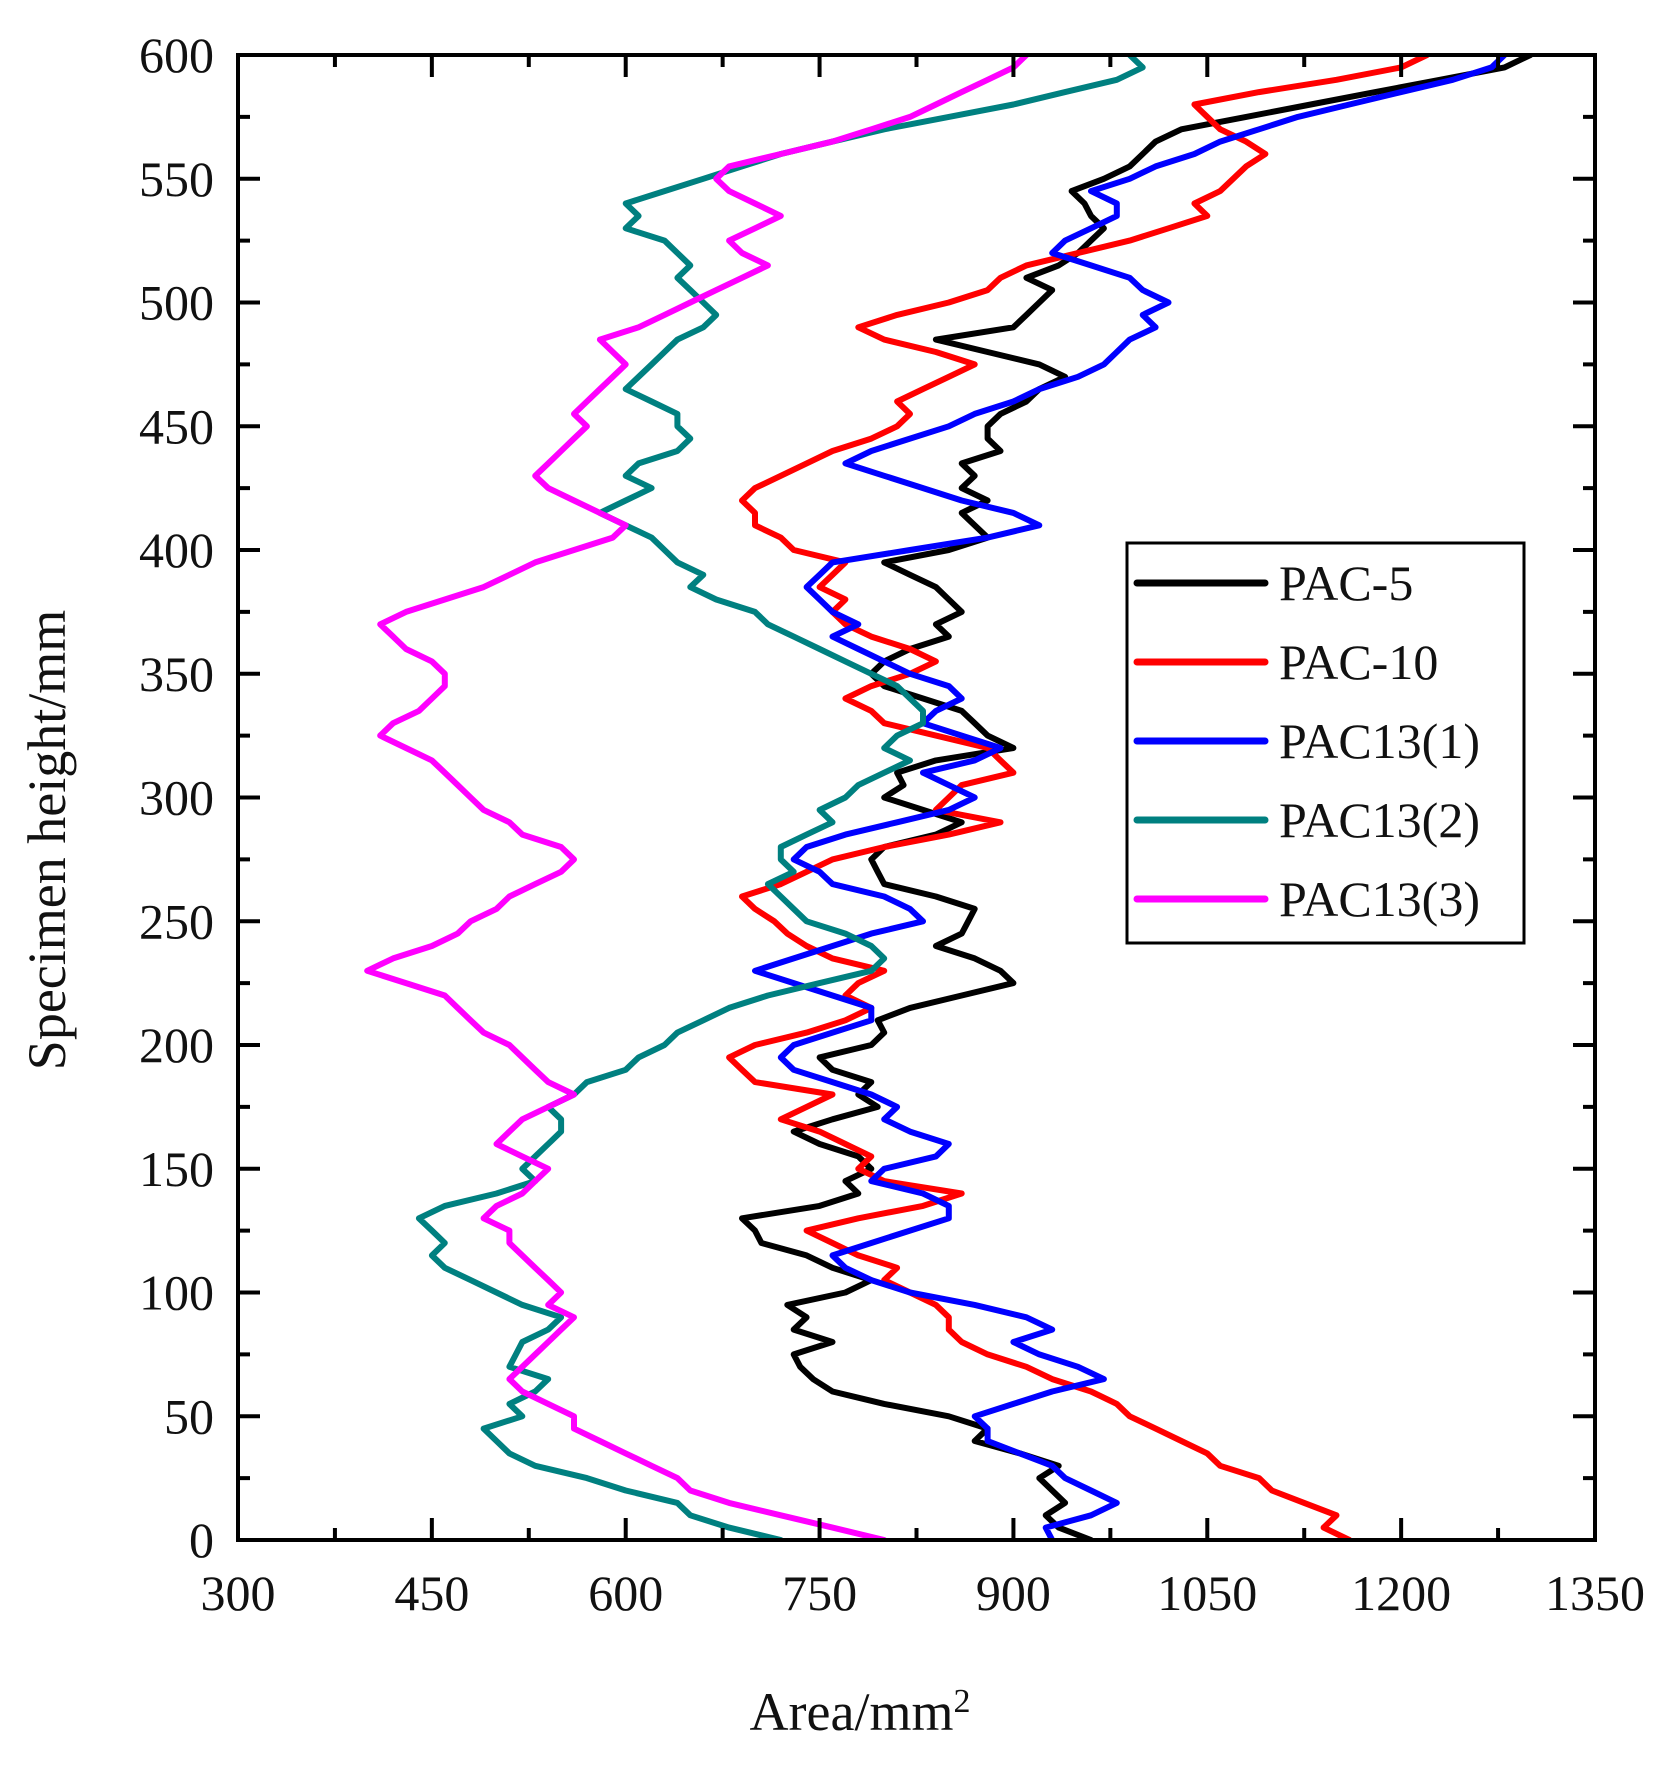 The height and width of the screenshot is (1770, 1673). What do you see at coordinates (47, 840) in the screenshot?
I see `y-axis-title: Specimen height/mm` at bounding box center [47, 840].